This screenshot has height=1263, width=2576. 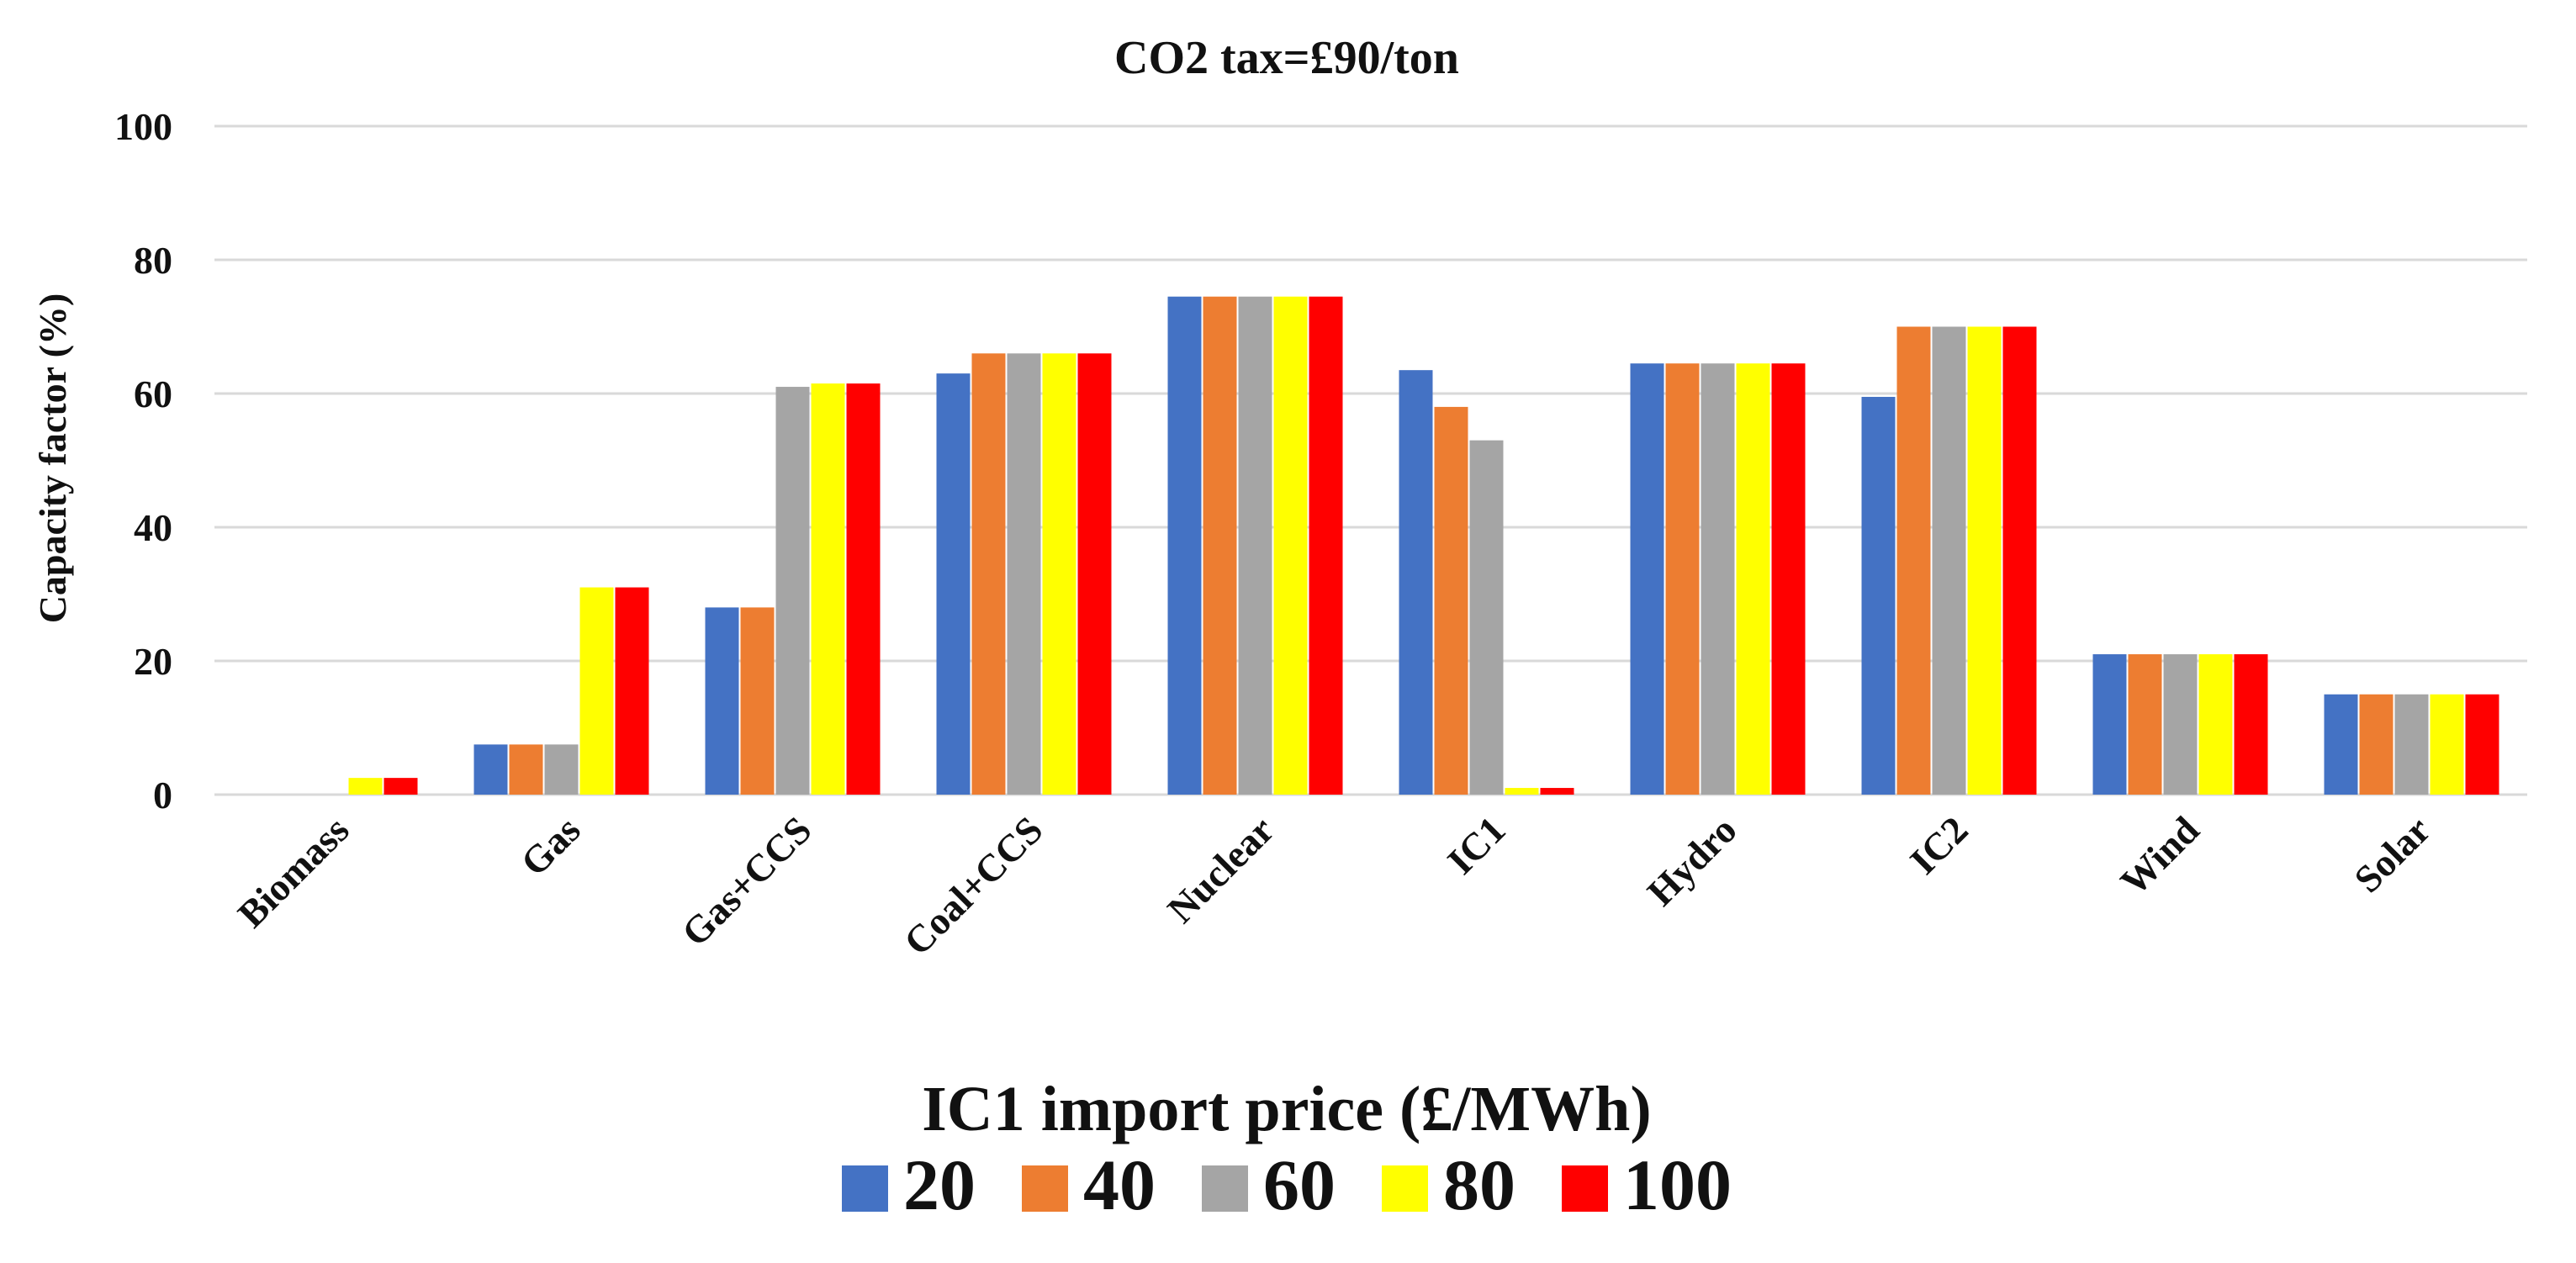 I want to click on y-tick-label: 100, so click(x=143, y=126).